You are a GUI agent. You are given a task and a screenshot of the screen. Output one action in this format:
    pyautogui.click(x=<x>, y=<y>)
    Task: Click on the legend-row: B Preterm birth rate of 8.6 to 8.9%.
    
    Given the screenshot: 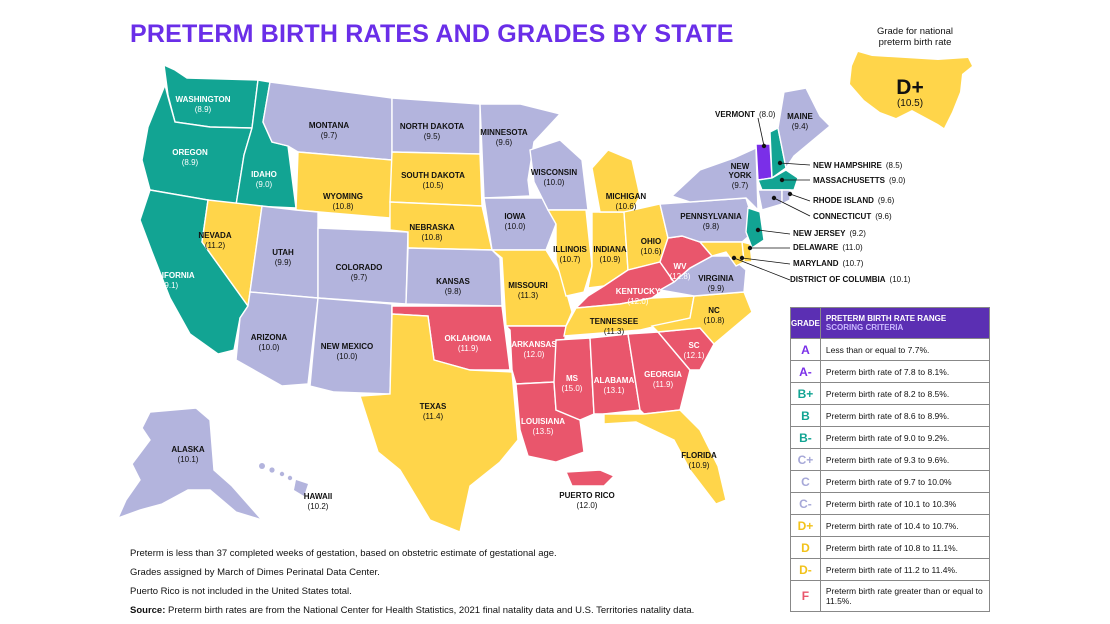 What is the action you would take?
    pyautogui.click(x=890, y=415)
    